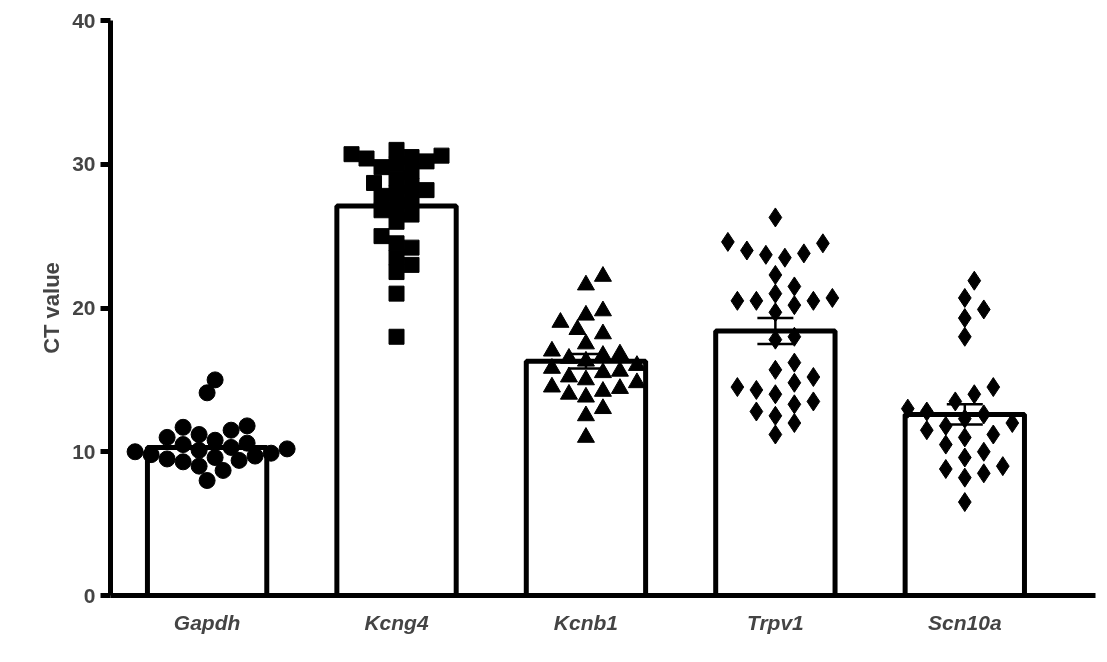 Image resolution: width=1107 pixels, height=662 pixels. What do you see at coordinates (84, 164) in the screenshot?
I see `y-tick-label: 30` at bounding box center [84, 164].